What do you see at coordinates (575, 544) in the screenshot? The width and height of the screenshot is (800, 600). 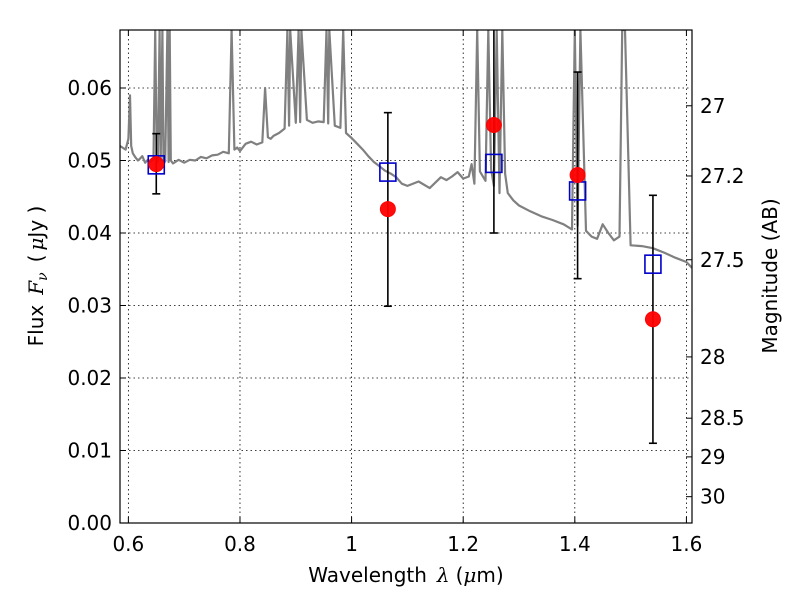 I see `x-tick-label: 1.4` at bounding box center [575, 544].